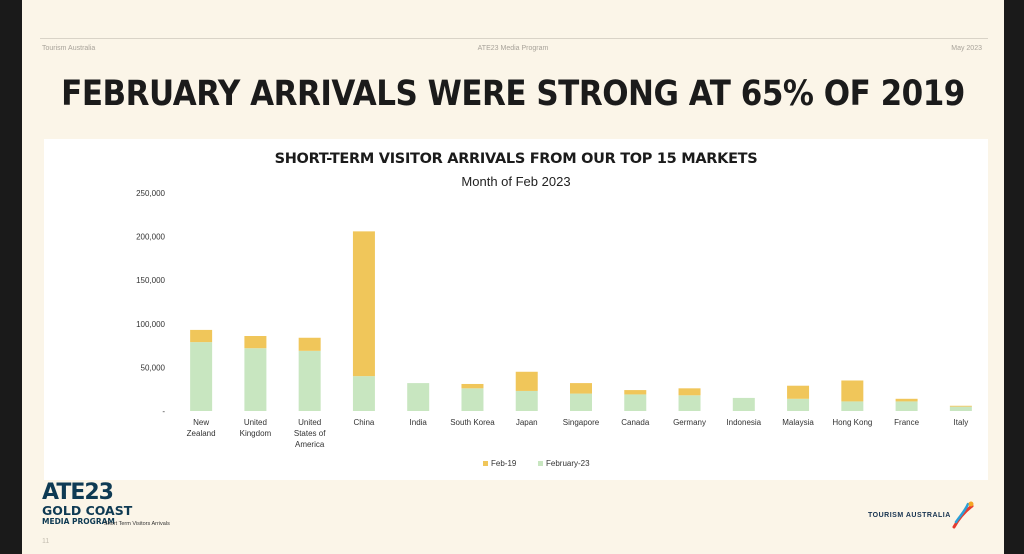  What do you see at coordinates (78, 492) in the screenshot?
I see `logo-line1: ATE23` at bounding box center [78, 492].